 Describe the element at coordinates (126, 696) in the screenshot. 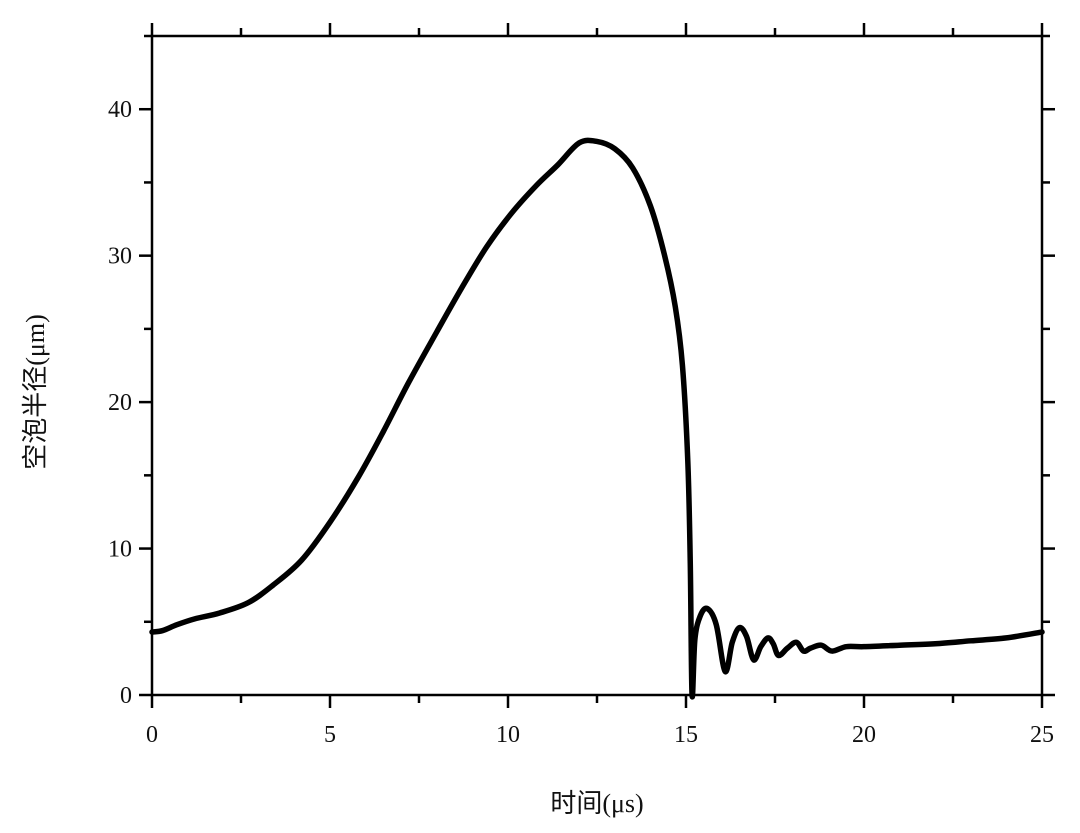

I see `y-tick-label: 0` at that location.